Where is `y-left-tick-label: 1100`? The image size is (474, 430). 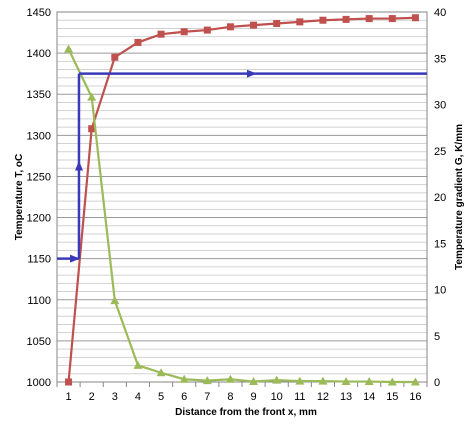
y-left-tick-label: 1100 is located at coordinates (39, 301).